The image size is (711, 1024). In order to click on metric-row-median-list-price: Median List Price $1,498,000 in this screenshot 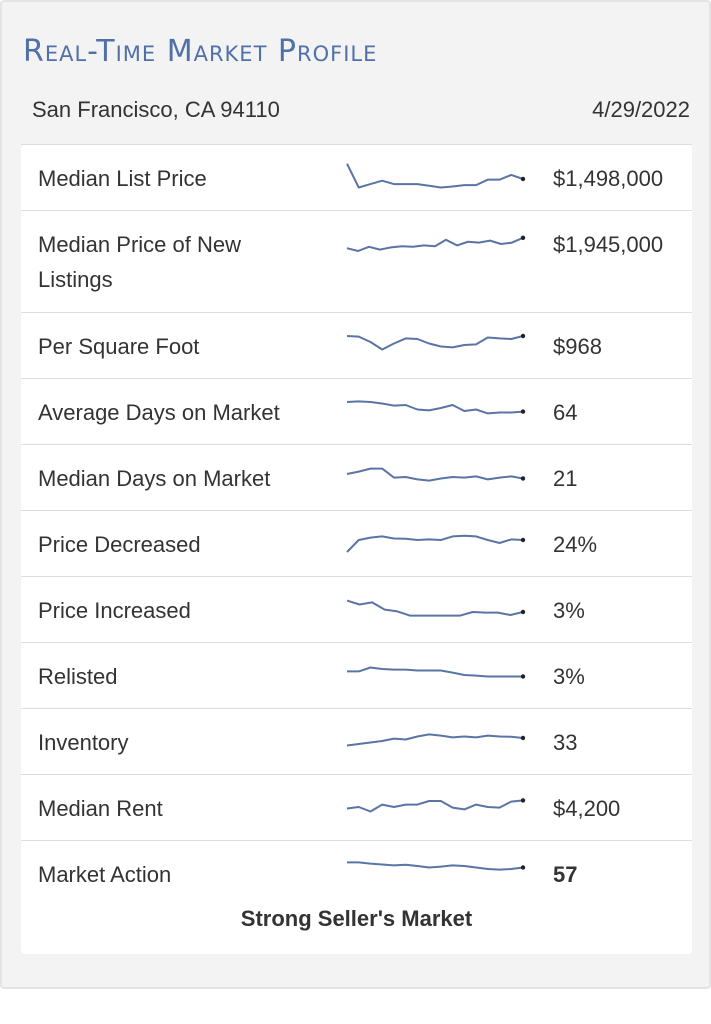, I will do `click(356, 177)`.